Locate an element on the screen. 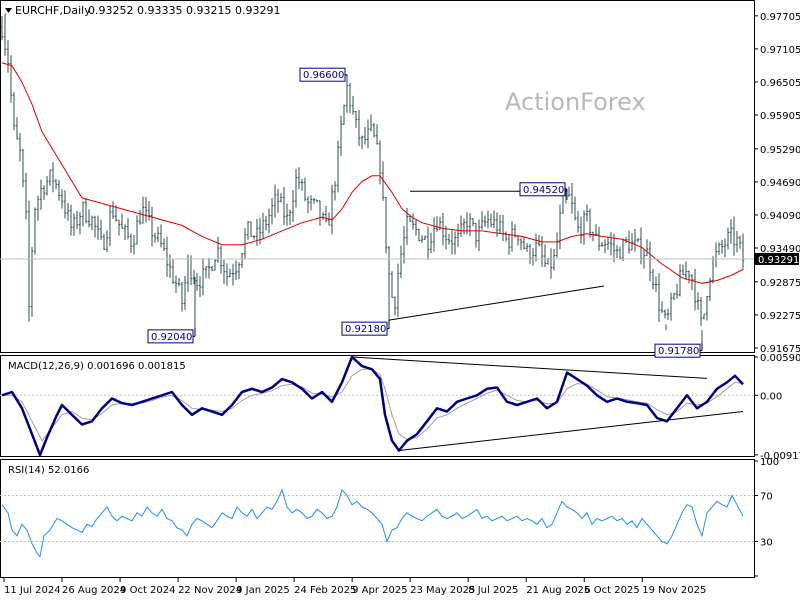 This screenshot has height=604, width=800. price-level-label-text: 0.91780 is located at coordinates (678, 351).